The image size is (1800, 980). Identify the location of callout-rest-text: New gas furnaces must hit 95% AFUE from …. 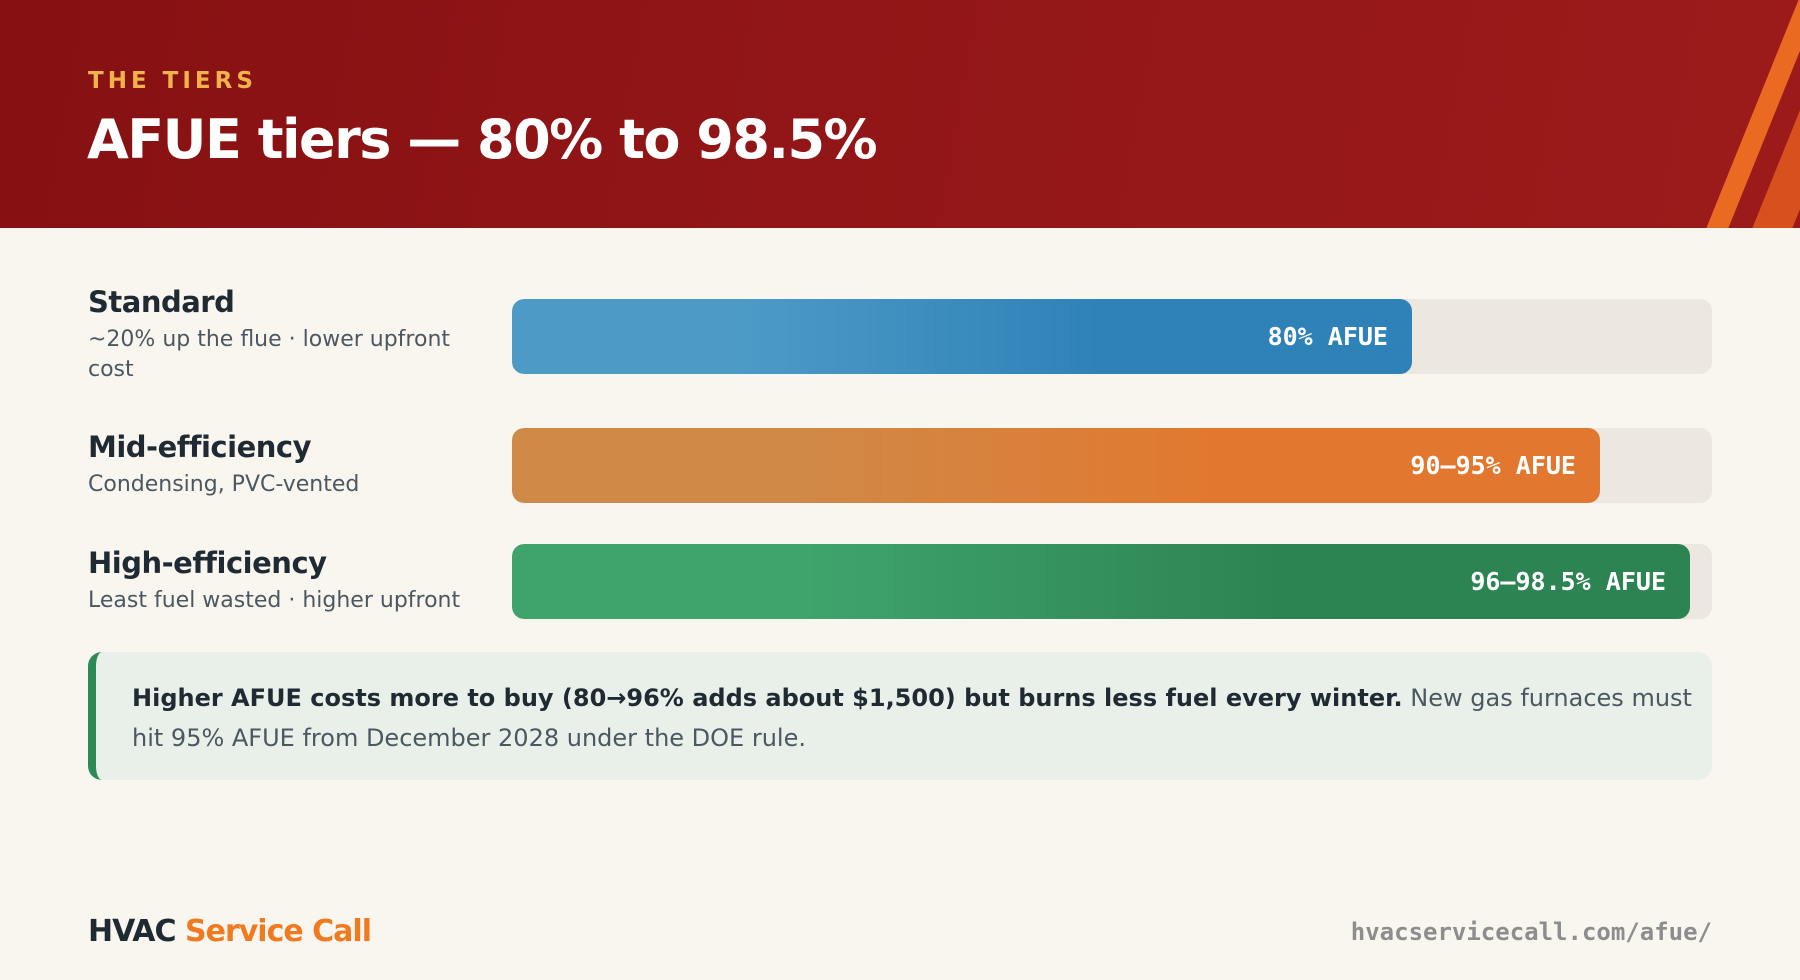
(912, 718).